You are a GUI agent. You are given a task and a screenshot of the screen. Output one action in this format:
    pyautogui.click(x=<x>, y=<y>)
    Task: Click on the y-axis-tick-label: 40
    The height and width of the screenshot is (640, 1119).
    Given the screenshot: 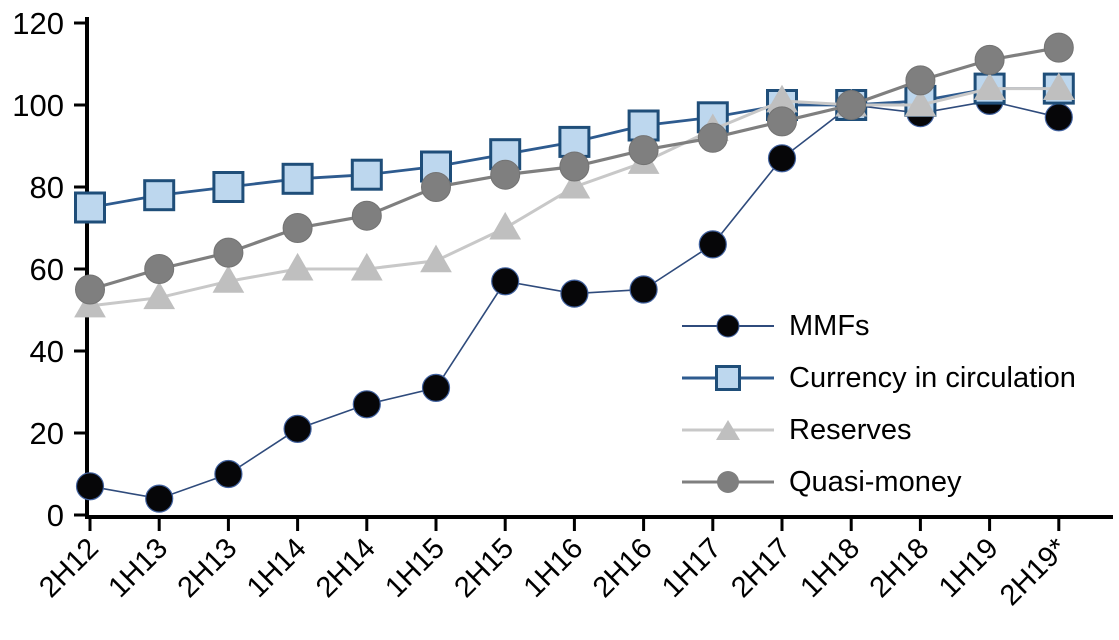 What is the action you would take?
    pyautogui.click(x=47, y=351)
    